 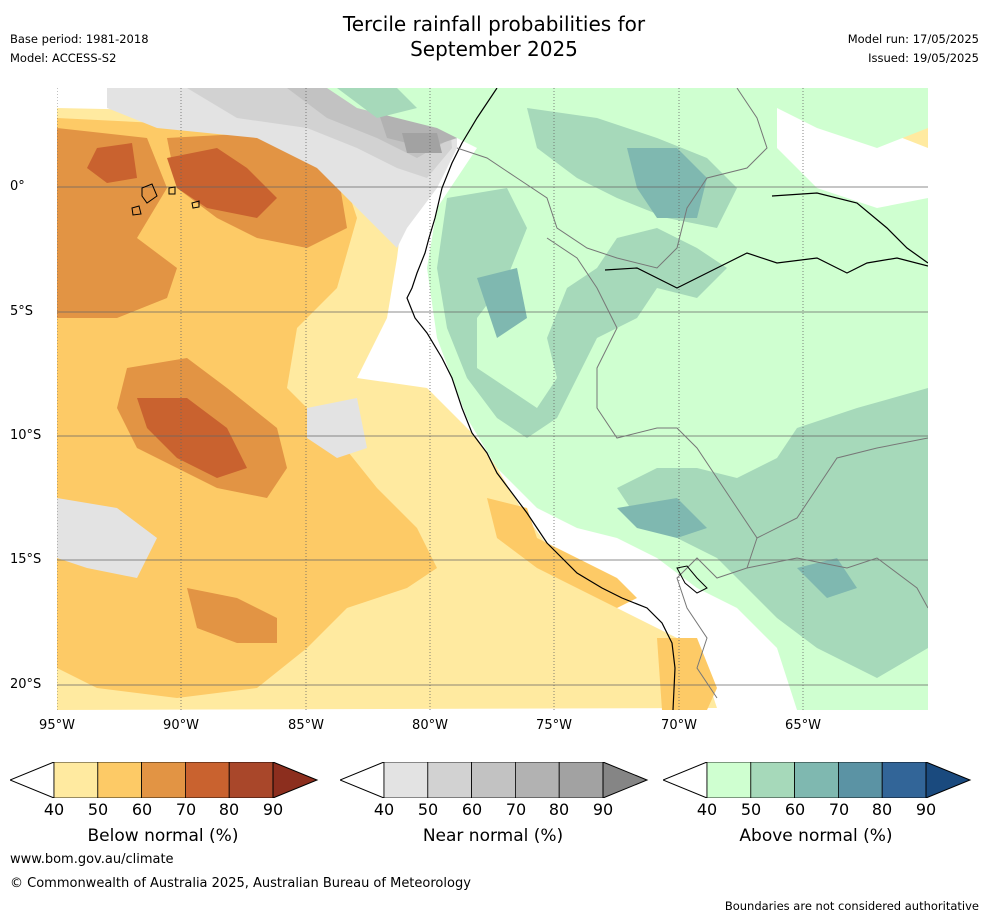 What do you see at coordinates (26, 559) in the screenshot?
I see `lat-label-15s: 15°S` at bounding box center [26, 559].